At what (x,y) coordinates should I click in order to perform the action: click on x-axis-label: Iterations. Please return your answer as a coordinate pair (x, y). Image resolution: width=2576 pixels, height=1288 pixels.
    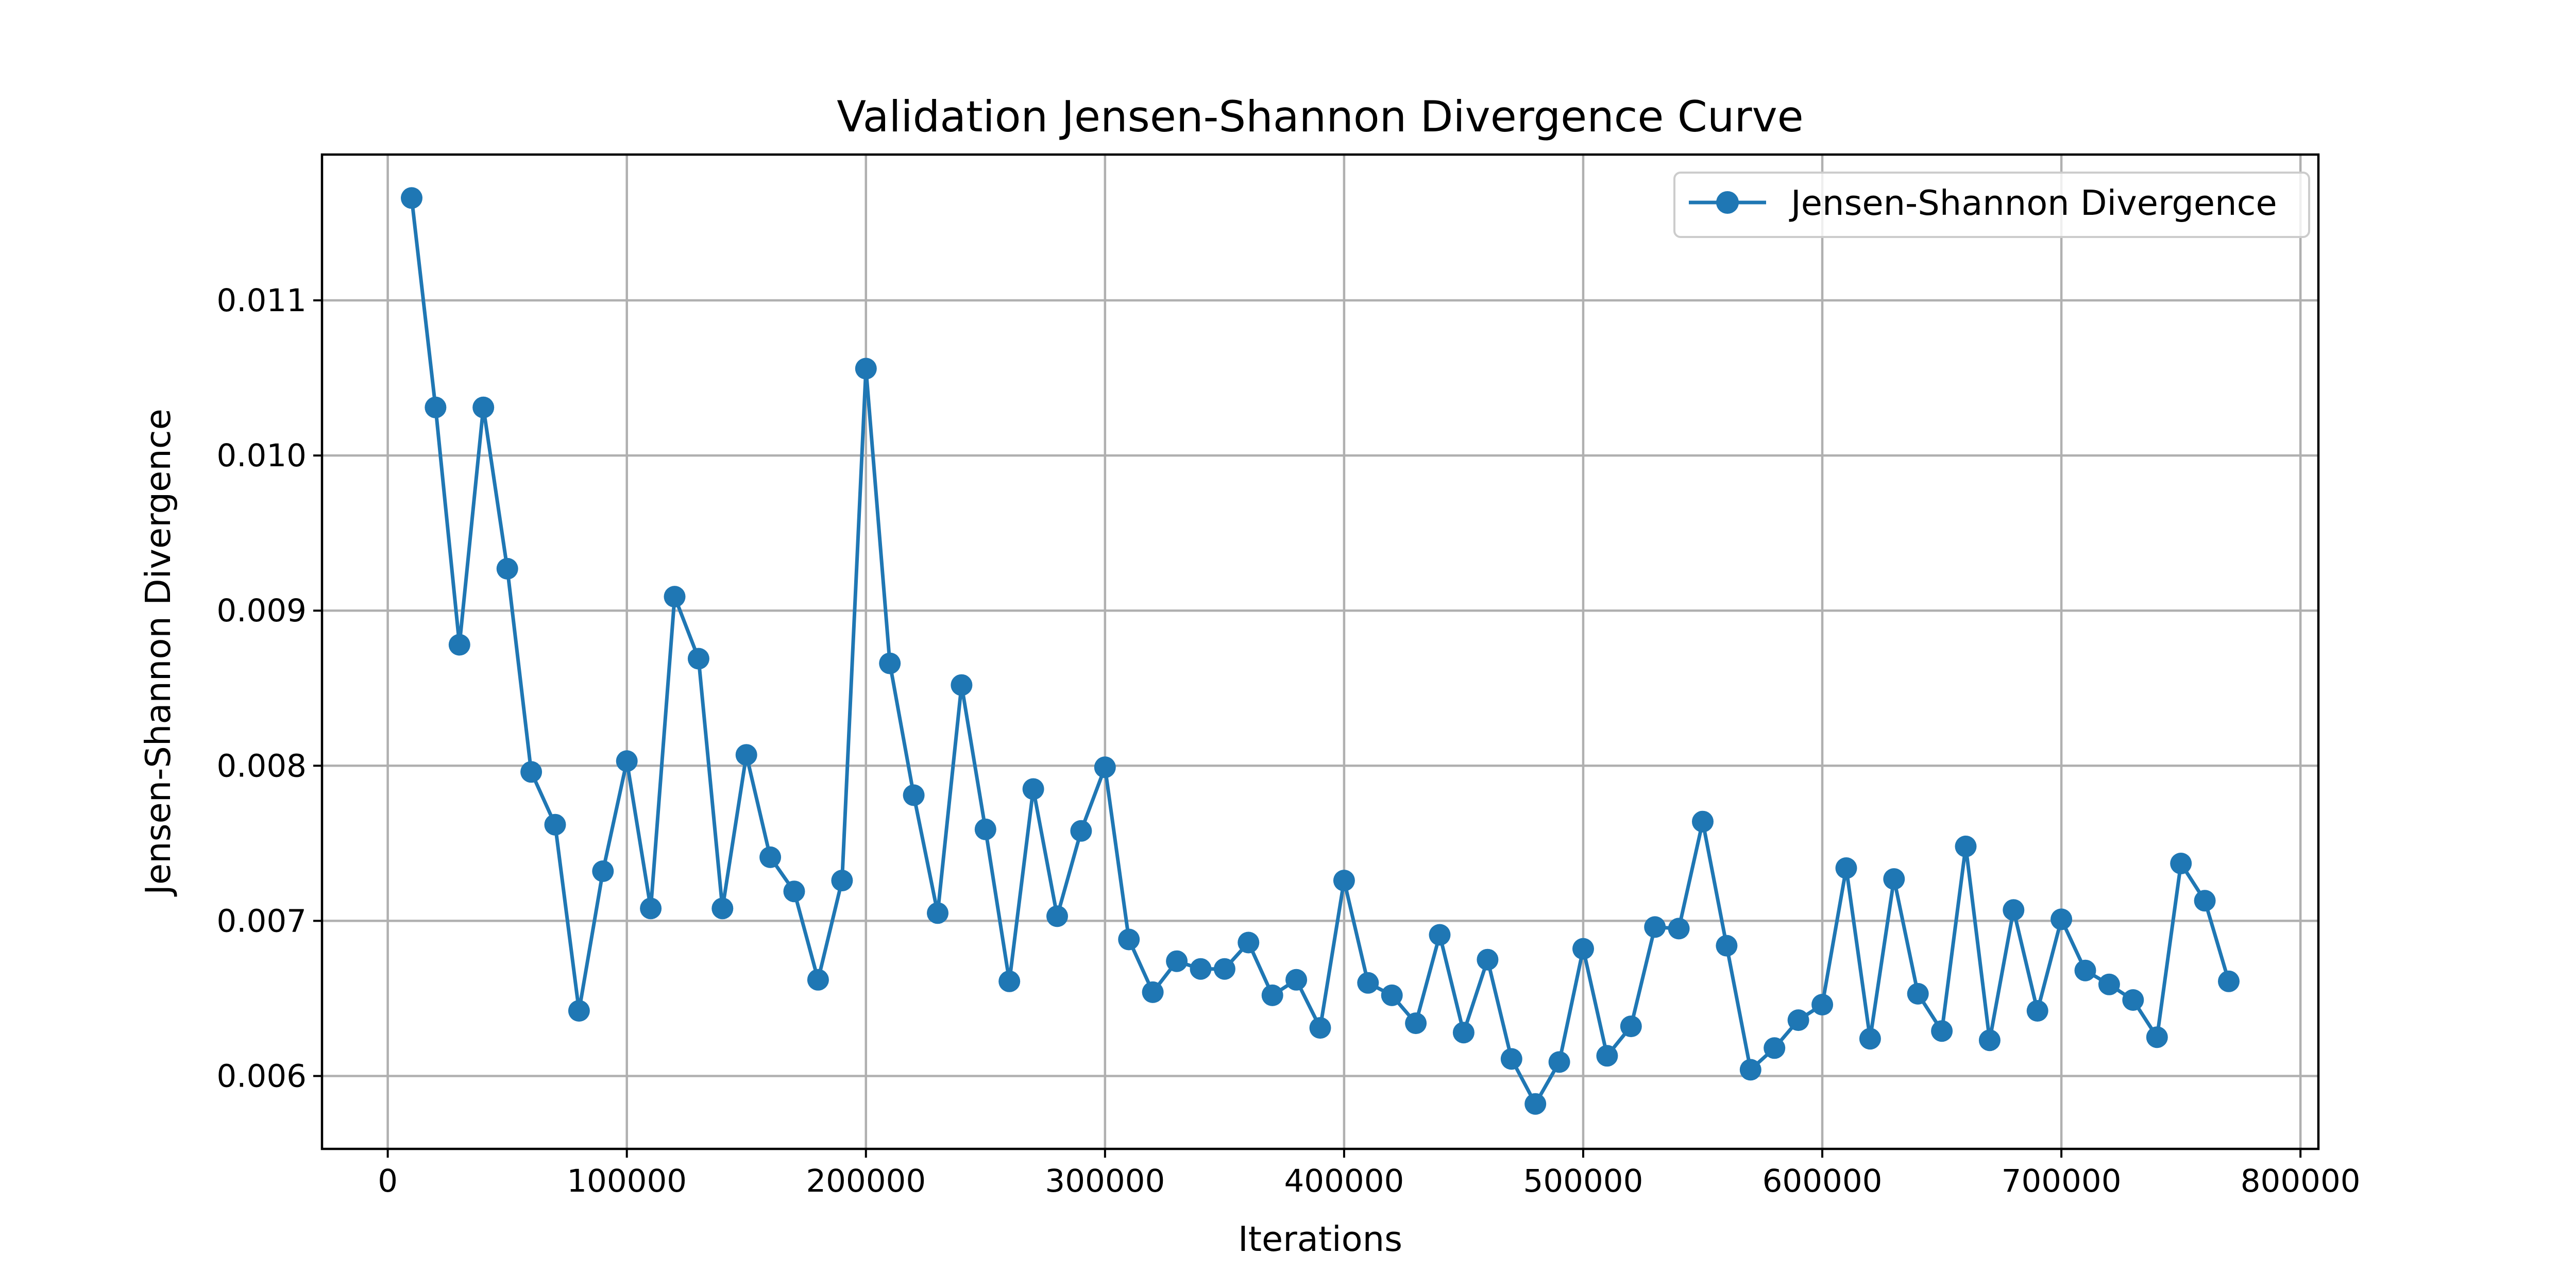
    Looking at the image, I should click on (1320, 1239).